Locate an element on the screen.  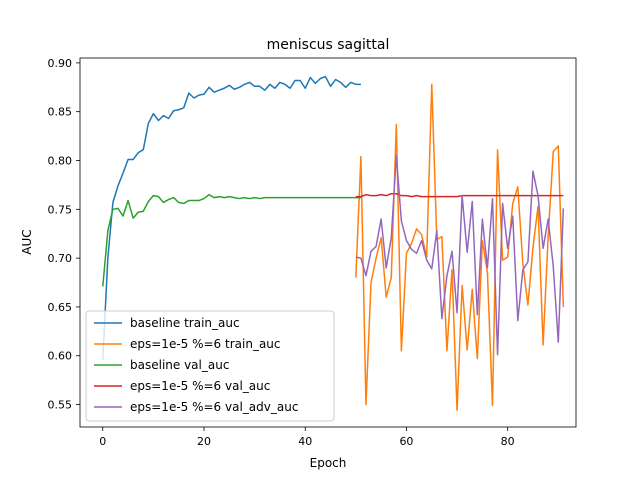
x-axis-ticks: 0 20 40 60 80 is located at coordinates (307, 437).